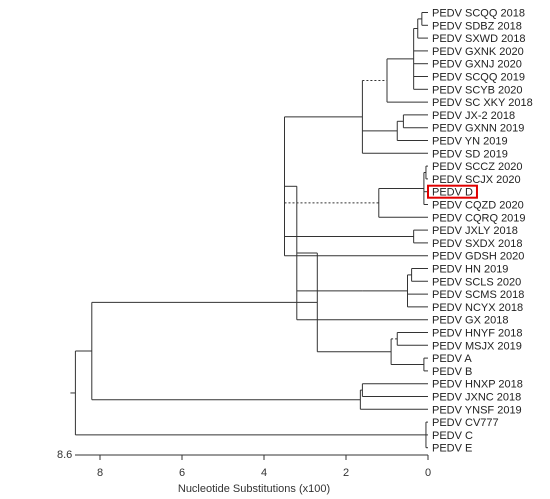 The image size is (550, 499). Describe the element at coordinates (465, 423) in the screenshot. I see `leaf-label: PEDV CV777` at that location.